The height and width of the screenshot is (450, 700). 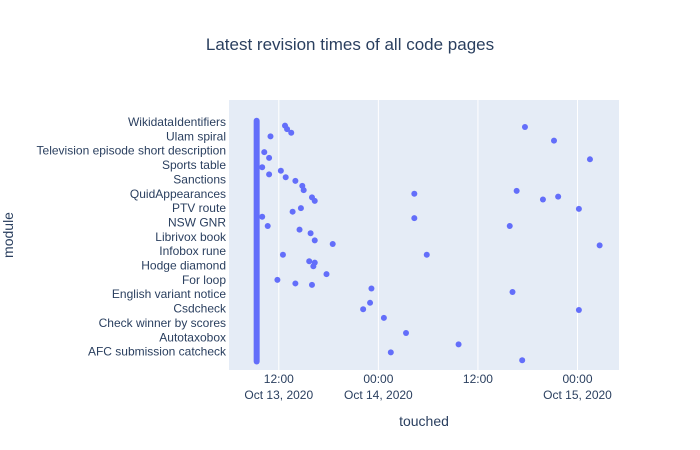 I want to click on x-tick-date-label: Oct 14, 2020, so click(x=378, y=395).